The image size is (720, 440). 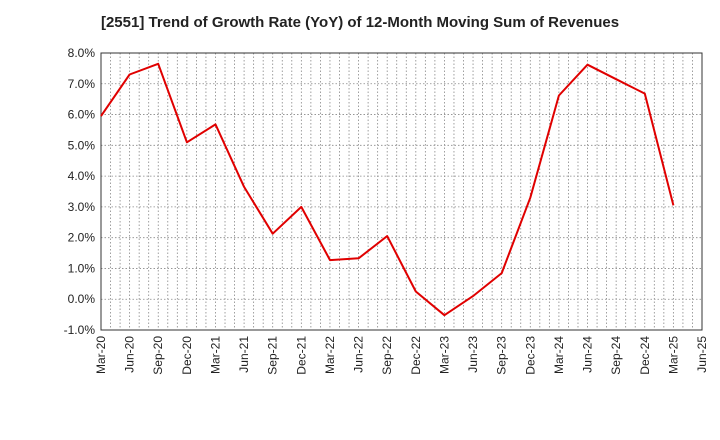 What do you see at coordinates (444, 355) in the screenshot?
I see `x-tick-label: Mar-23` at bounding box center [444, 355].